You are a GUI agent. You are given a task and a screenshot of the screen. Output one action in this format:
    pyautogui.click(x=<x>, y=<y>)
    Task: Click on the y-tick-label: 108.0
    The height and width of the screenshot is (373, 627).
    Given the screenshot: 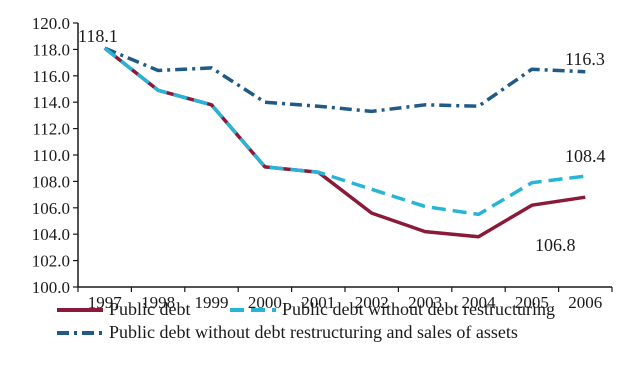 What is the action you would take?
    pyautogui.click(x=51, y=181)
    